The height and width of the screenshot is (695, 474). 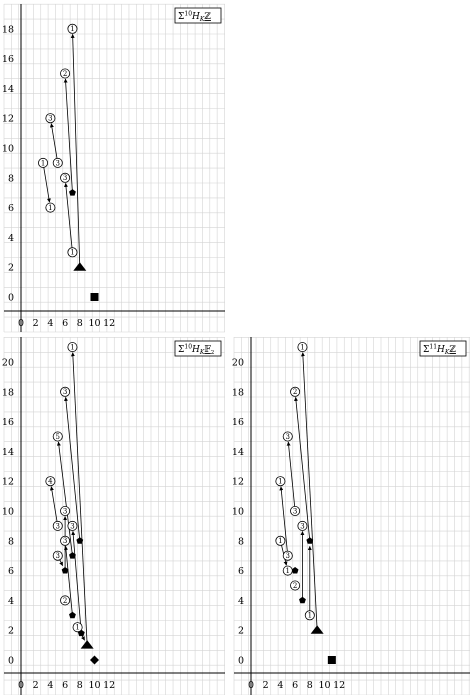 I want to click on y-tick-label: 12, so click(x=8, y=482).